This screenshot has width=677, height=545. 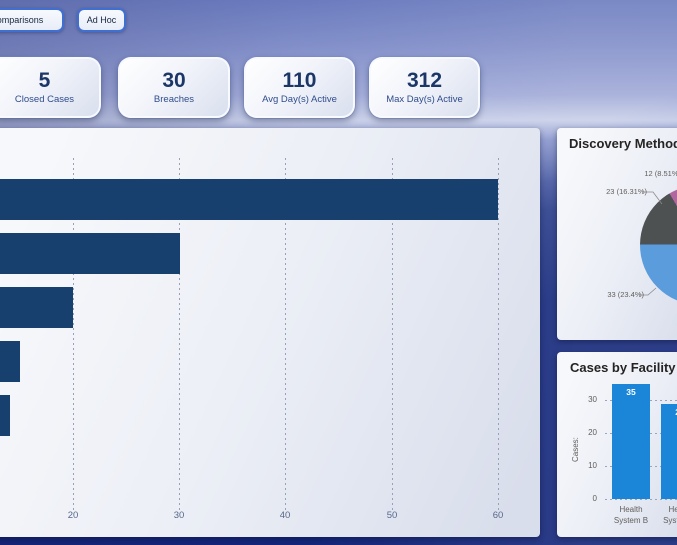 I want to click on x-axis-tick: 50, so click(x=392, y=515).